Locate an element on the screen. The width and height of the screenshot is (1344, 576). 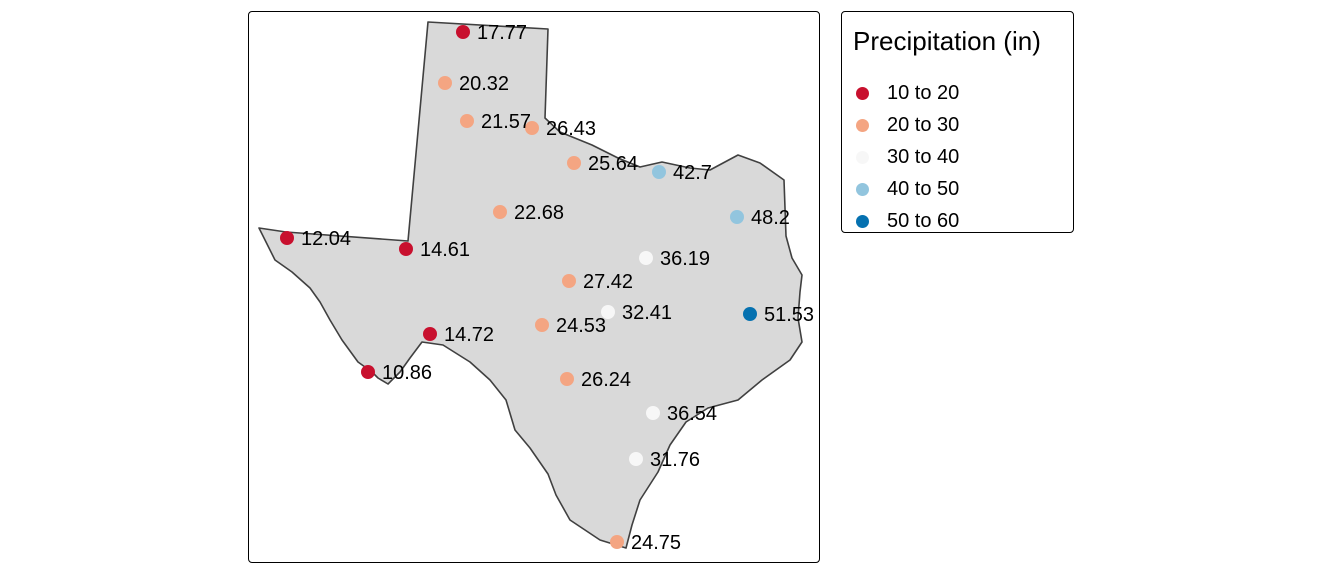
station-label: 24.75 is located at coordinates (656, 543).